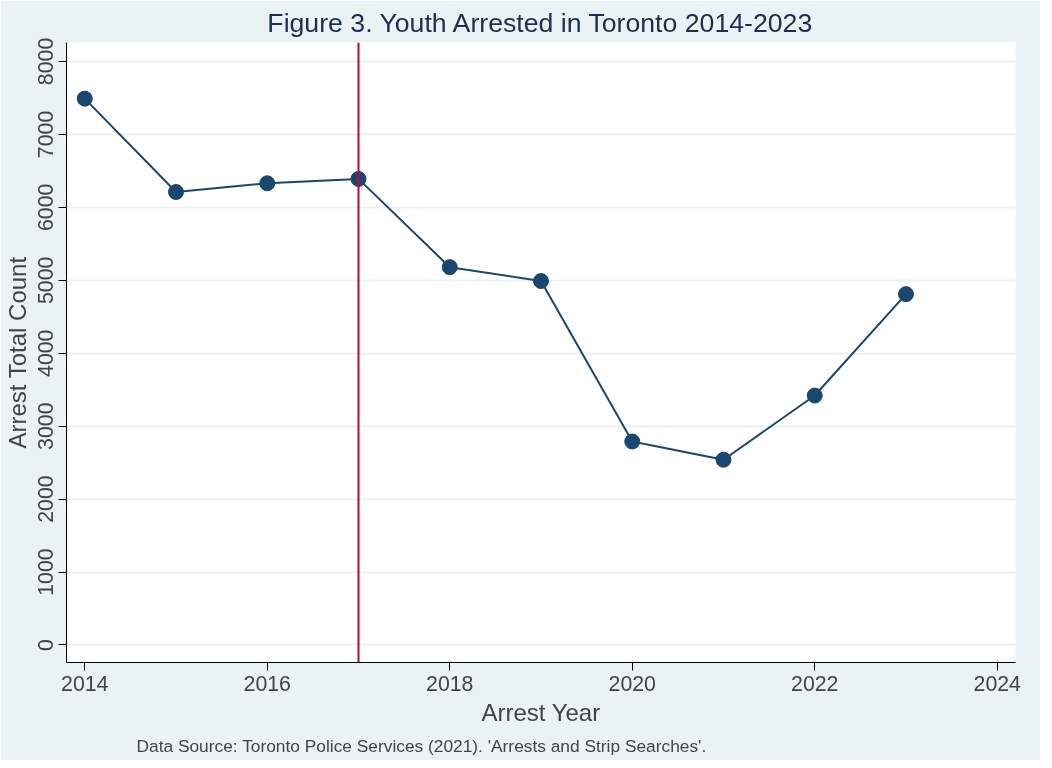 This screenshot has height=768, width=1052. Describe the element at coordinates (632, 683) in the screenshot. I see `x-tick-label: 2020` at that location.